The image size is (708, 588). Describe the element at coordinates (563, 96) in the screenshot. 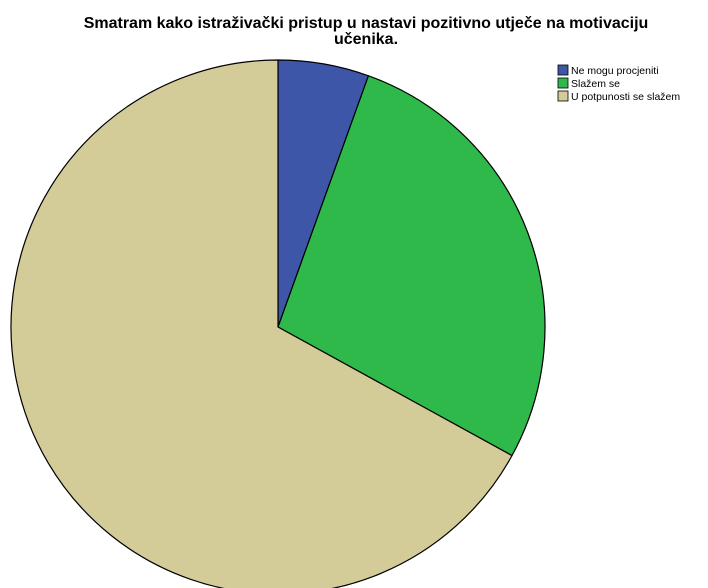

I see `legend-swatch-u-potpunosti-se-slazem` at that location.